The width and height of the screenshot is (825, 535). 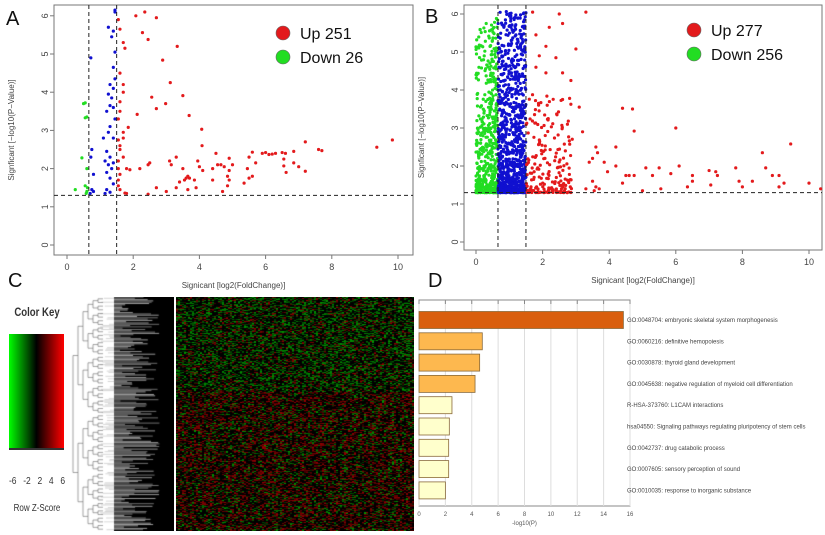 I want to click on y-tick-label: 0, so click(x=45, y=244).